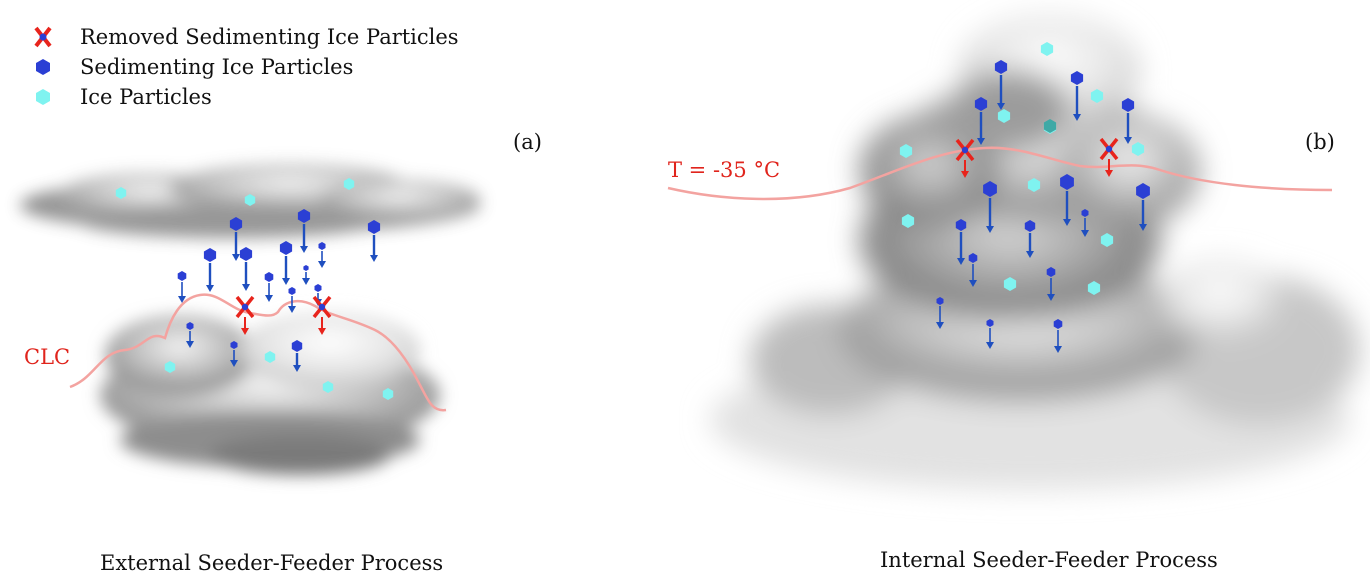  I want to click on legend-item-ice: Ice Particles, so click(244, 97).